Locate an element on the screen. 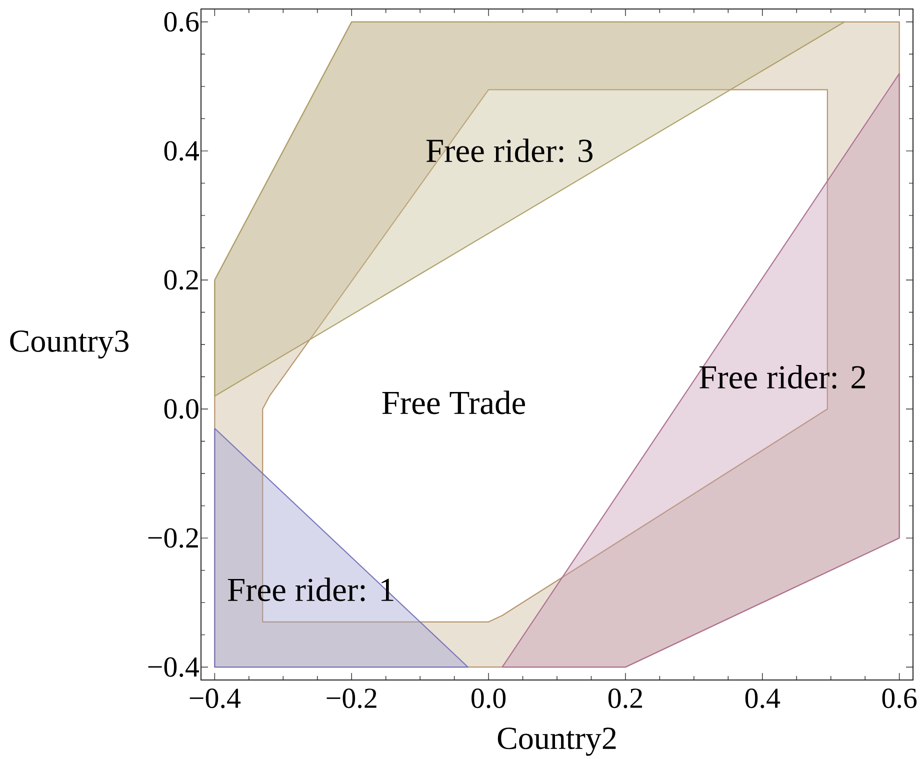 The image size is (921, 759). y-tick-label: 0.2 is located at coordinates (181, 280).